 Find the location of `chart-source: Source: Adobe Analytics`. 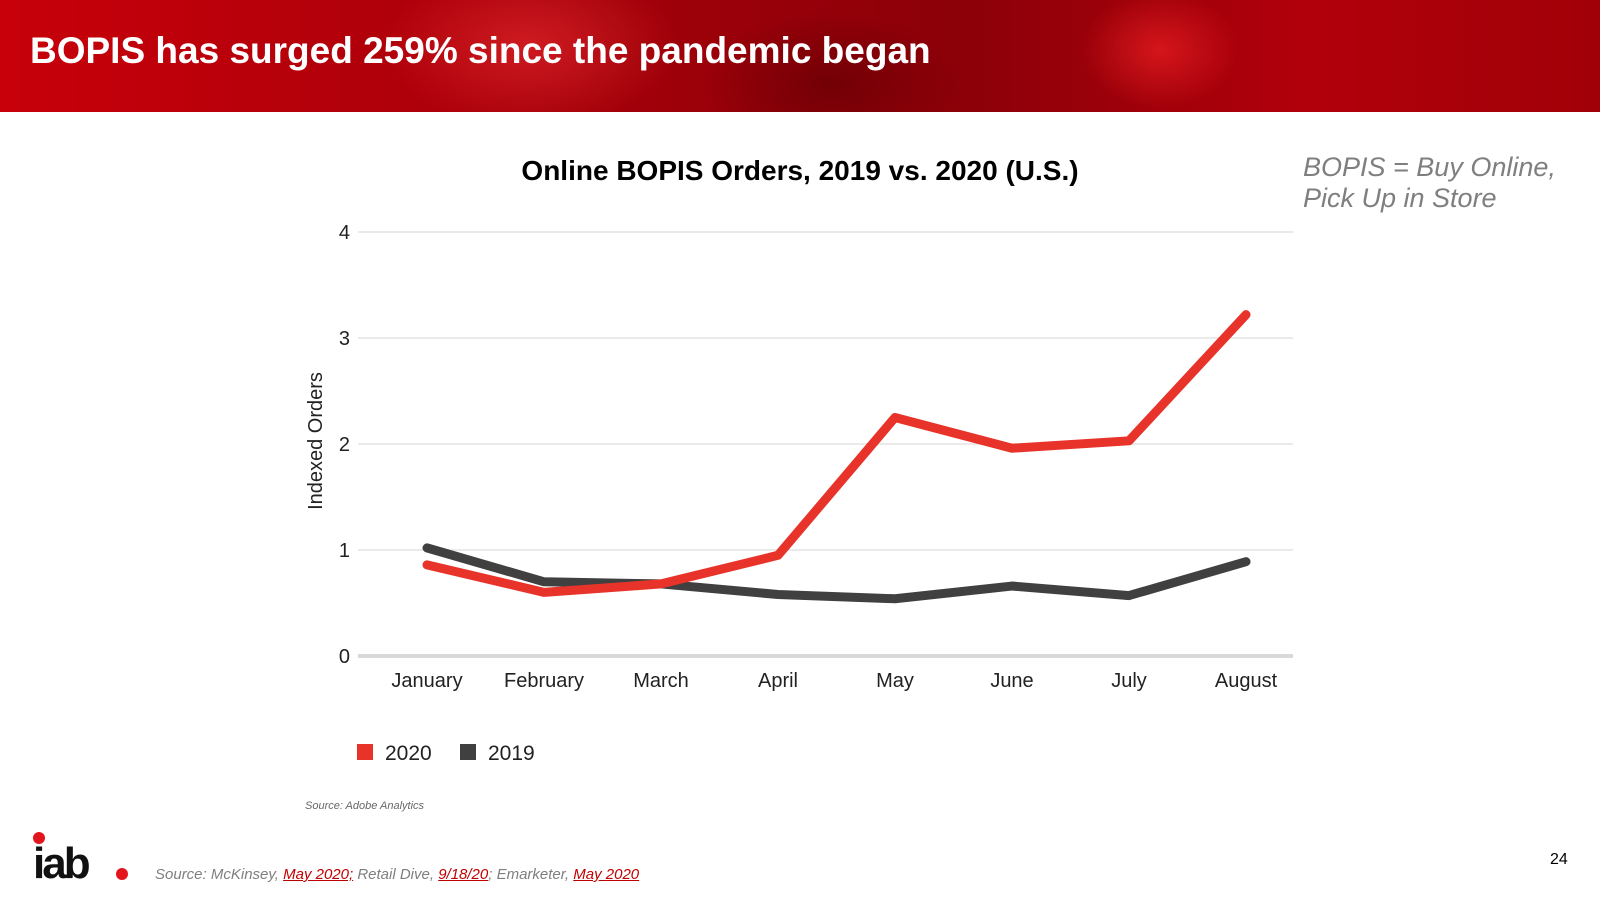

chart-source: Source: Adobe Analytics is located at coordinates (365, 806).